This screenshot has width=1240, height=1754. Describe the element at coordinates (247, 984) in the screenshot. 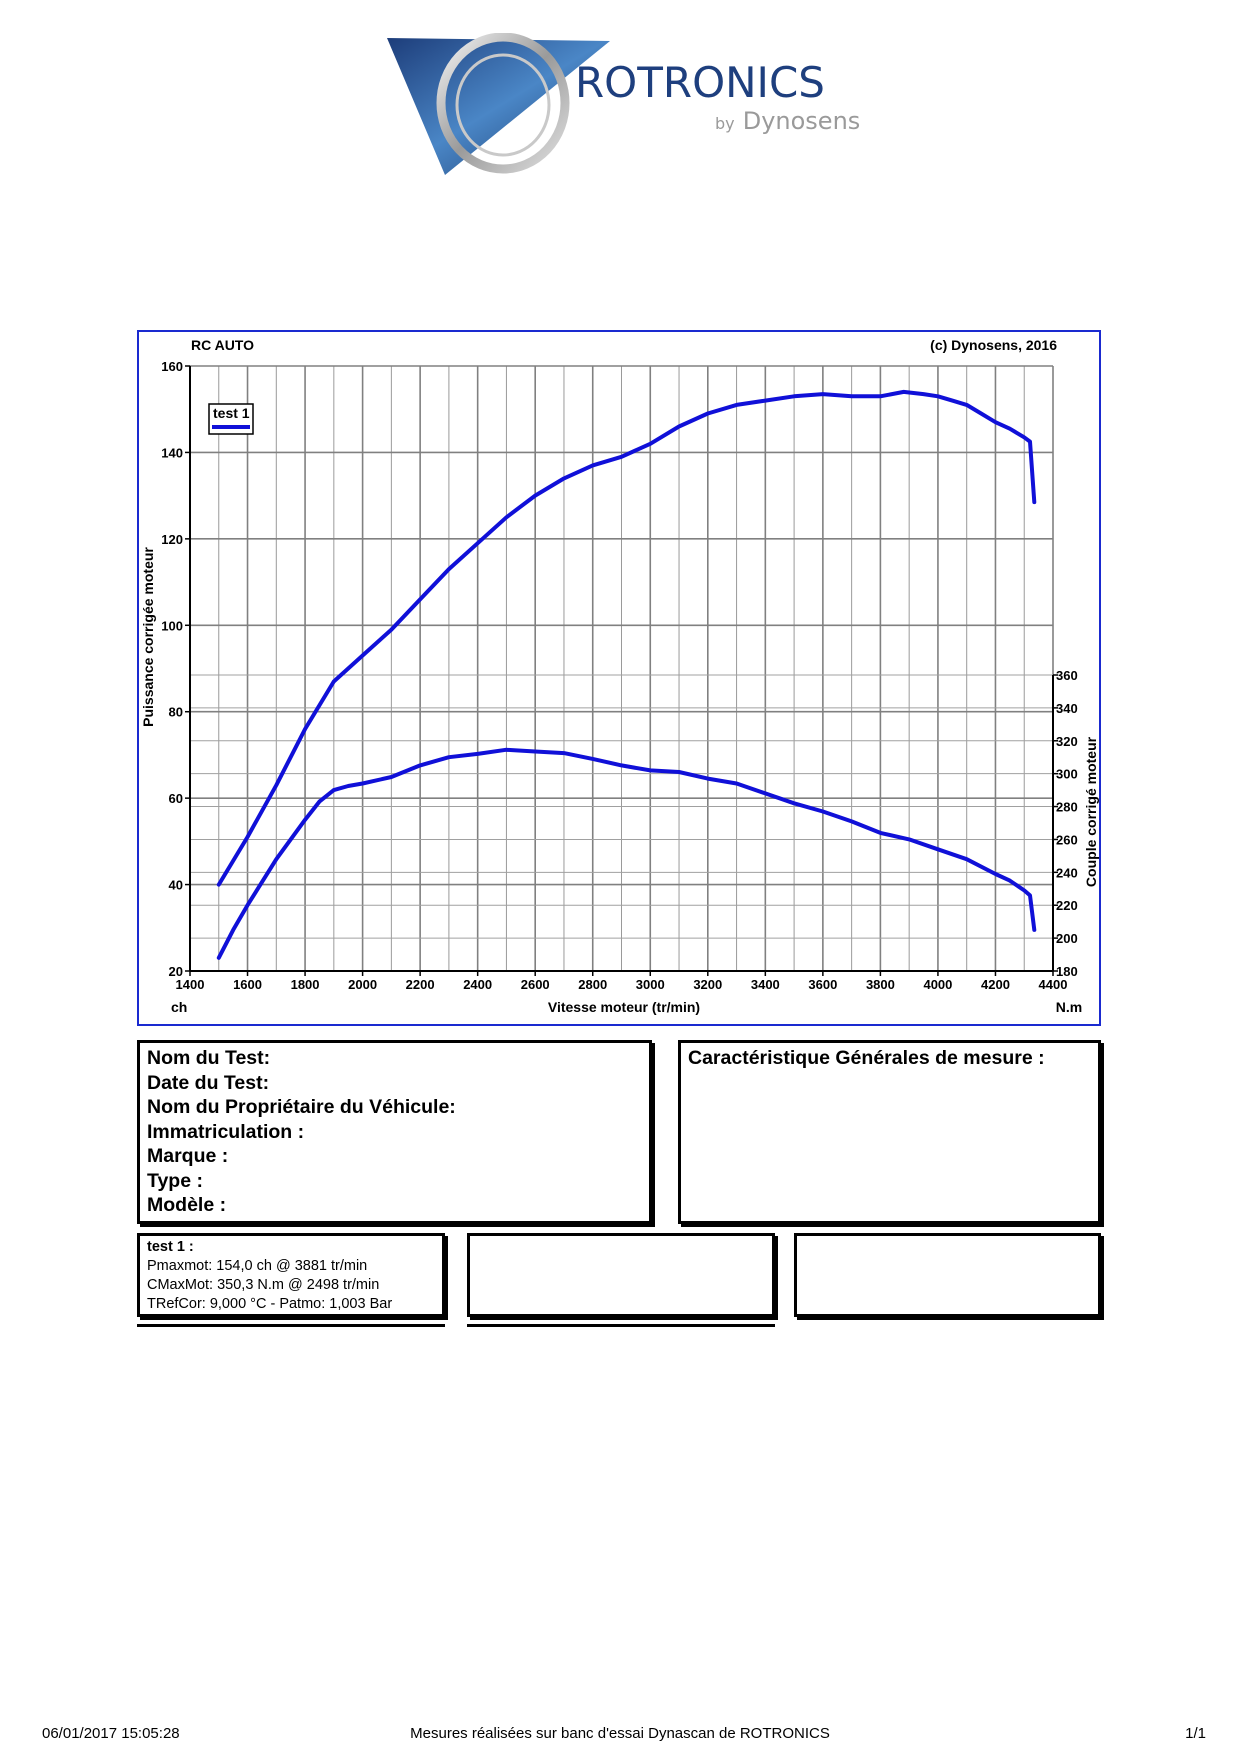

I see `x-tick-label: 1600` at that location.